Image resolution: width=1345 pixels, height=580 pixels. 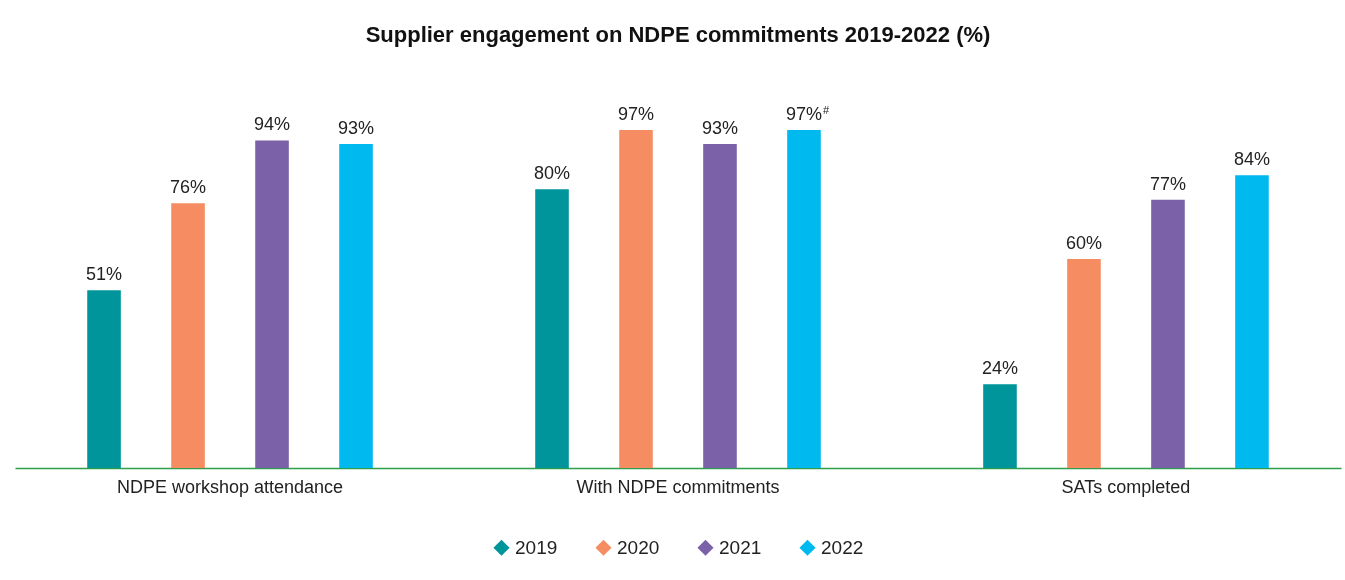 I want to click on data-label: 77%, so click(x=1167, y=183).